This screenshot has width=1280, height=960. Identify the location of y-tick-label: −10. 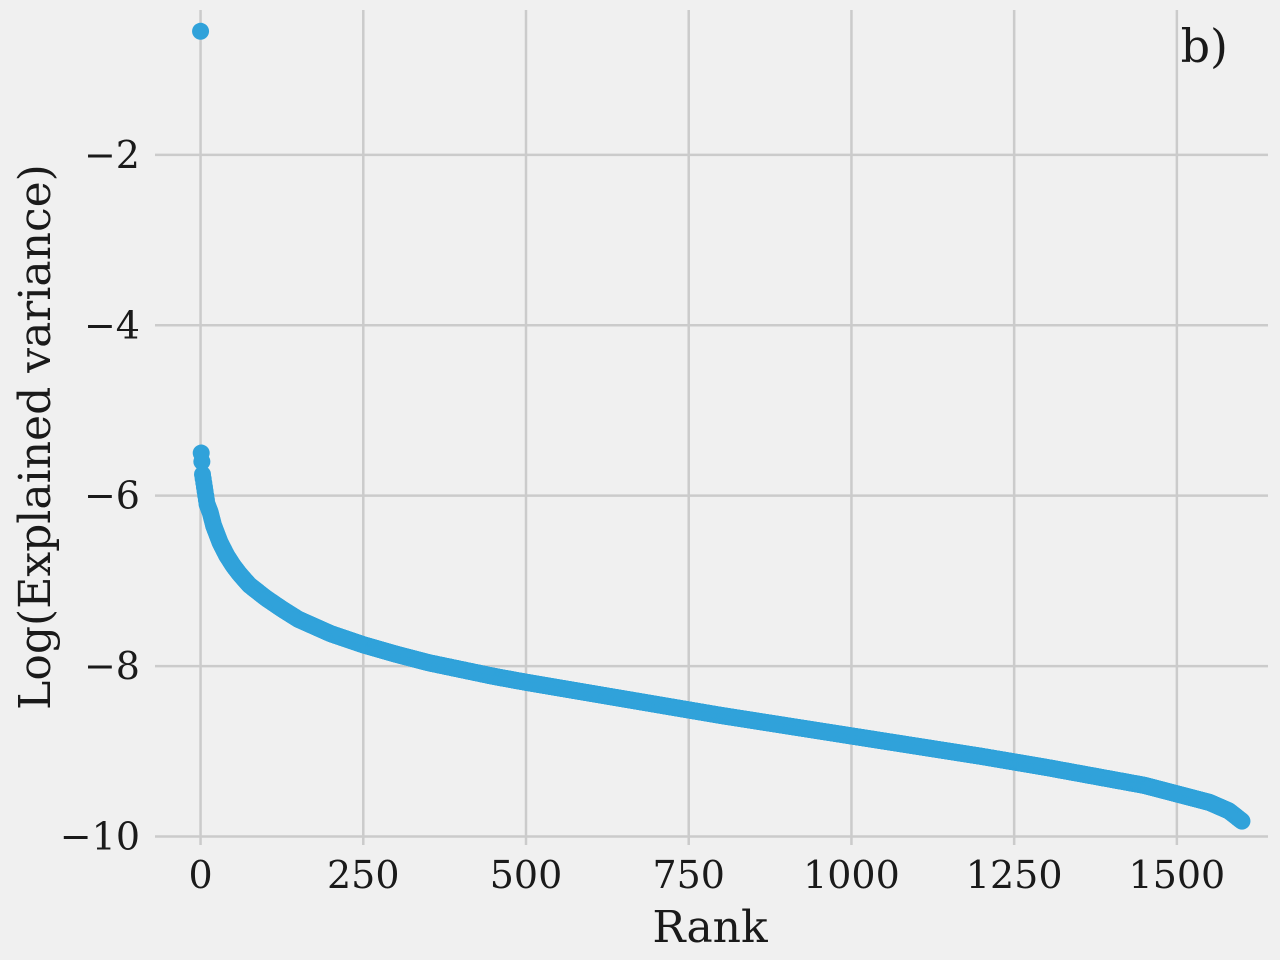
(100, 836).